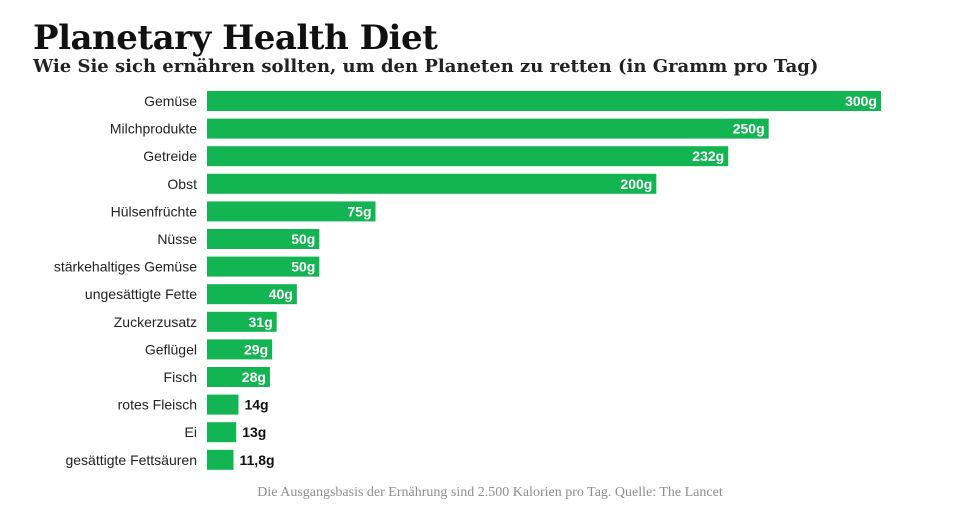 The width and height of the screenshot is (980, 529). I want to click on category-label: Zuckerzusatz, so click(155, 322).